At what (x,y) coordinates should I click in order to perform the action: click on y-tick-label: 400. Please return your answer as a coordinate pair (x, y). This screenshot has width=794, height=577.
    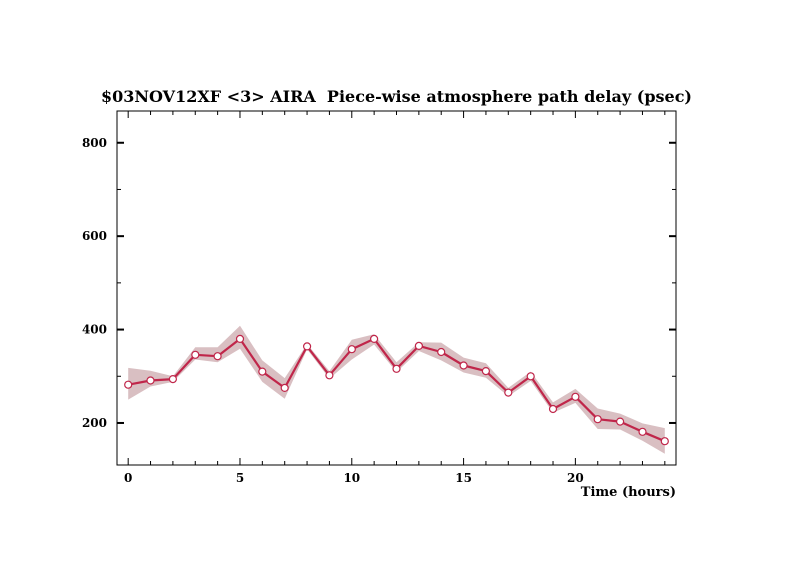
    Looking at the image, I should click on (94, 330).